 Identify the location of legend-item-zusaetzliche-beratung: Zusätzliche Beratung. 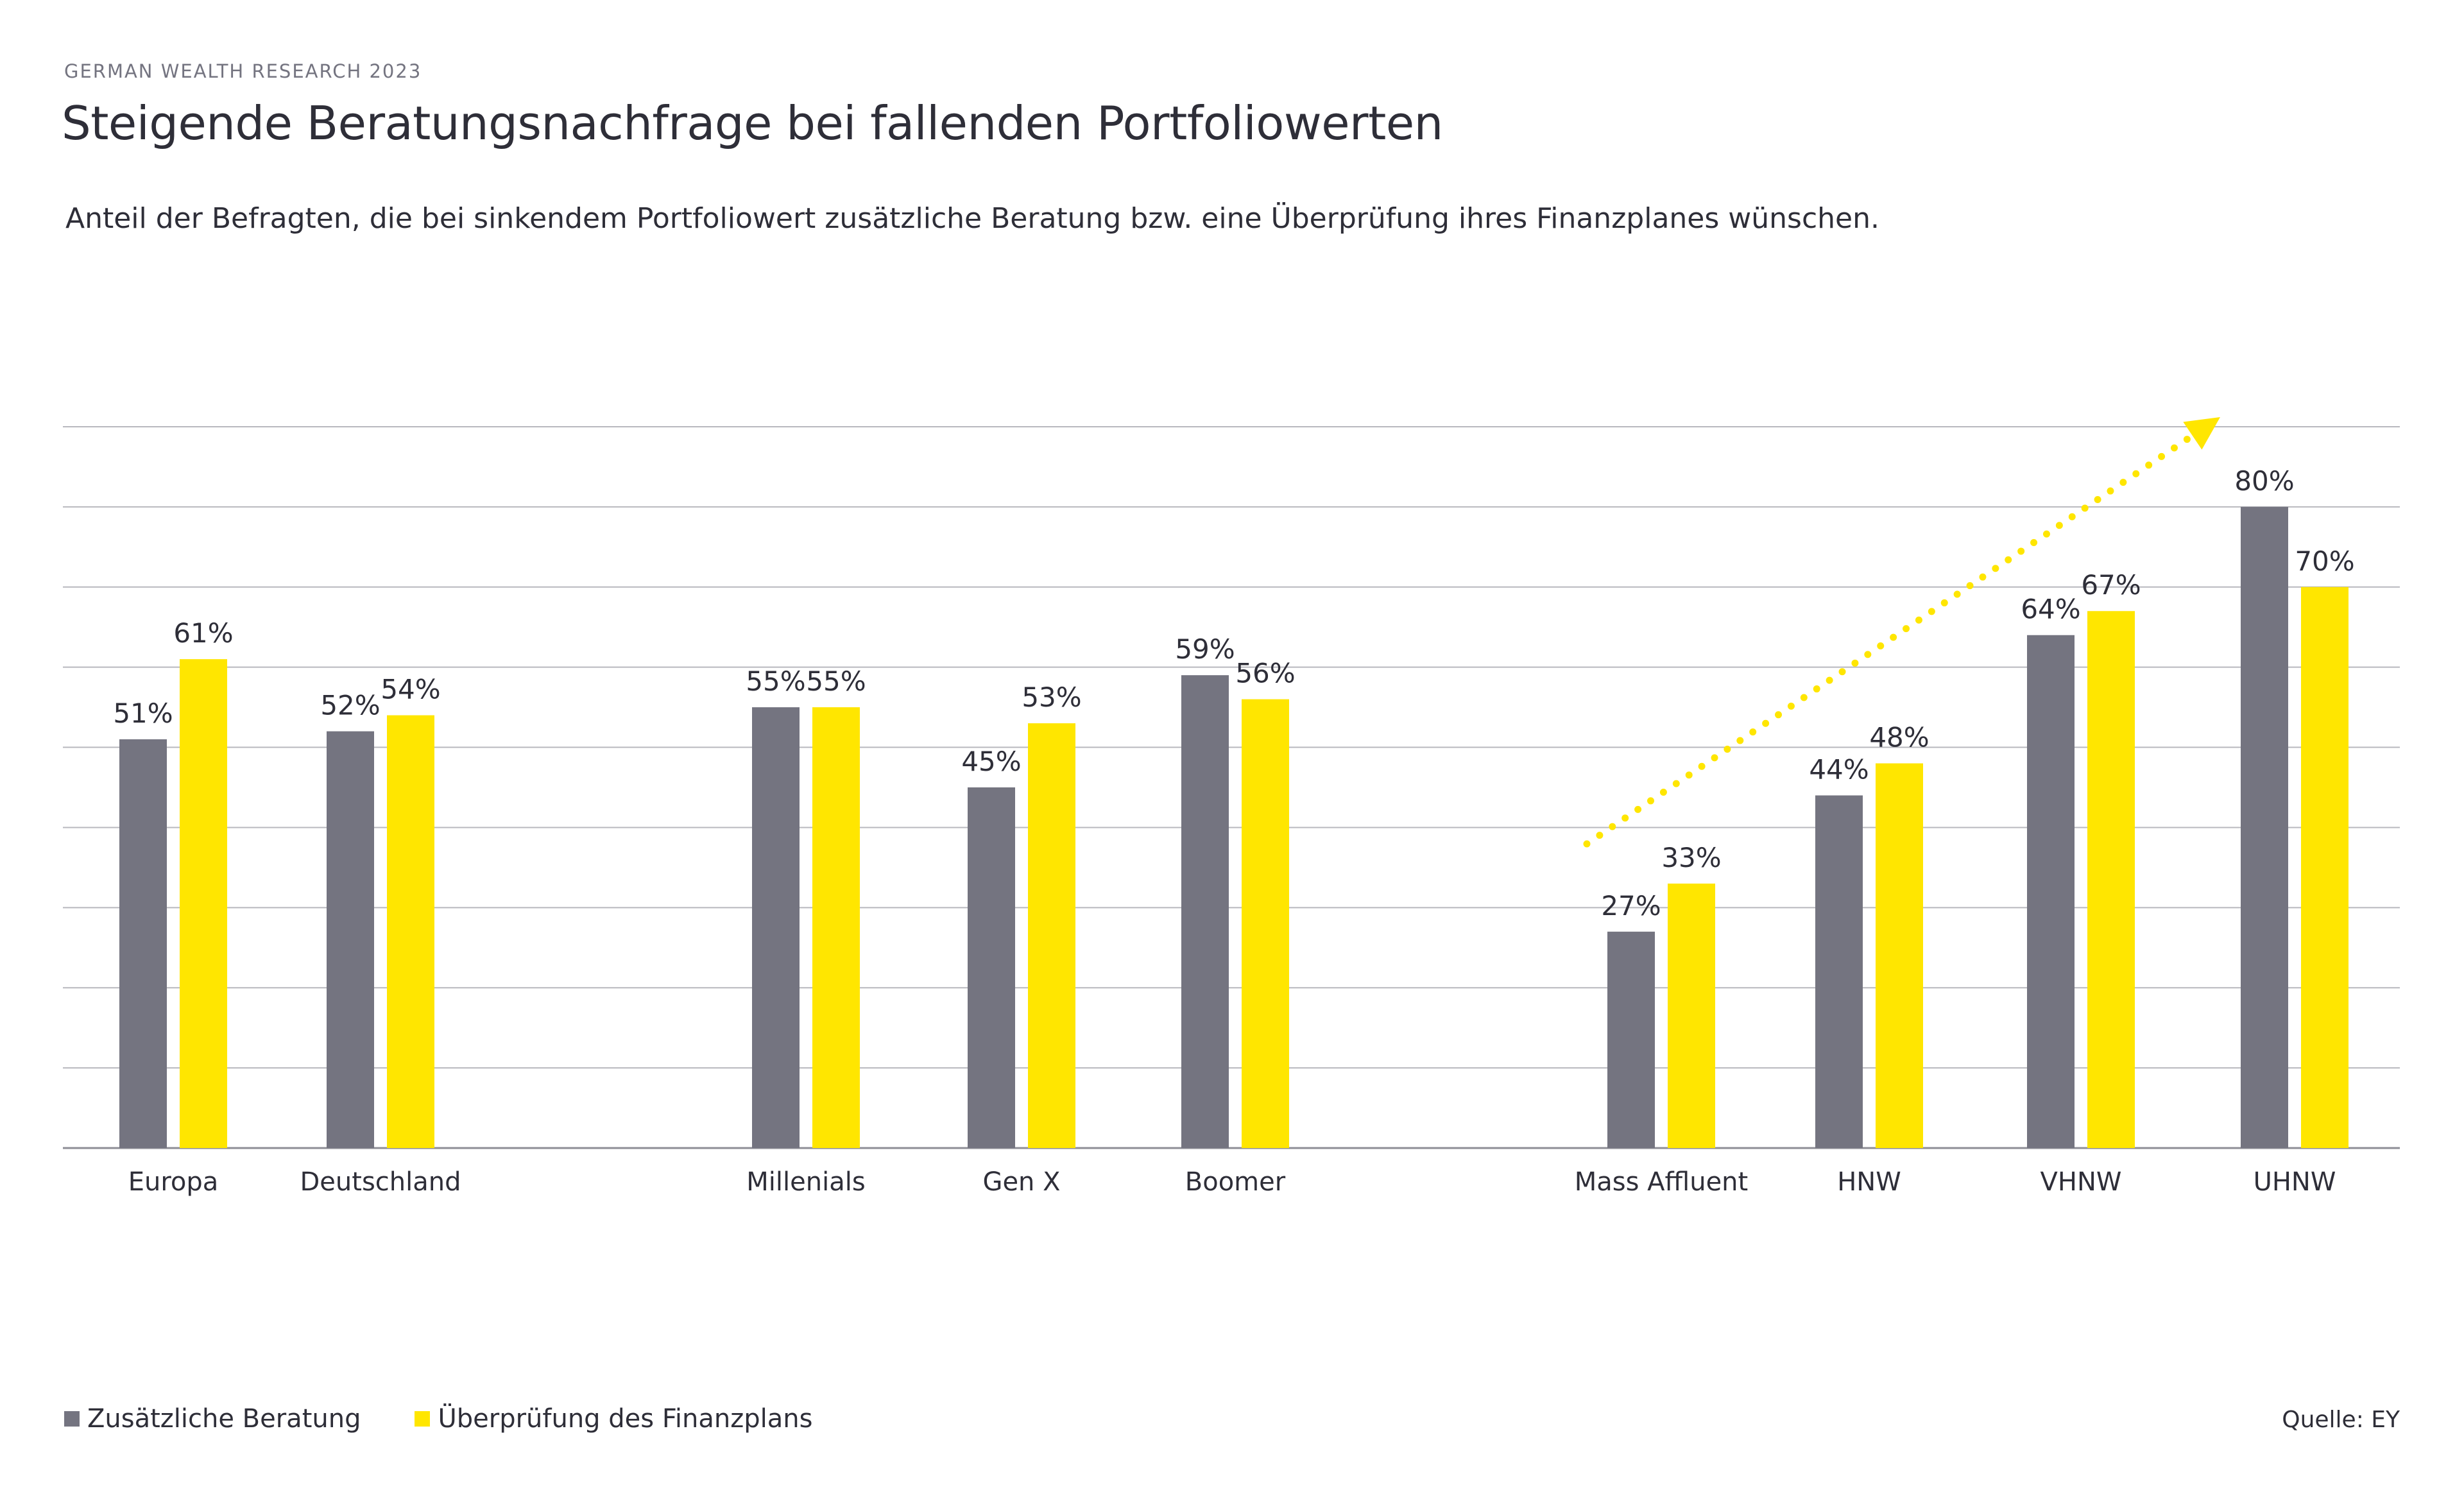
(212, 1419).